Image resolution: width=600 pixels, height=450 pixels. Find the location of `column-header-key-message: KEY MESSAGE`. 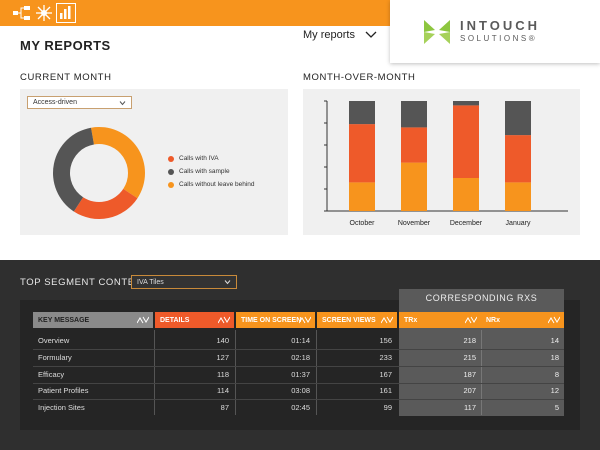

column-header-key-message: KEY MESSAGE is located at coordinates (93, 320).